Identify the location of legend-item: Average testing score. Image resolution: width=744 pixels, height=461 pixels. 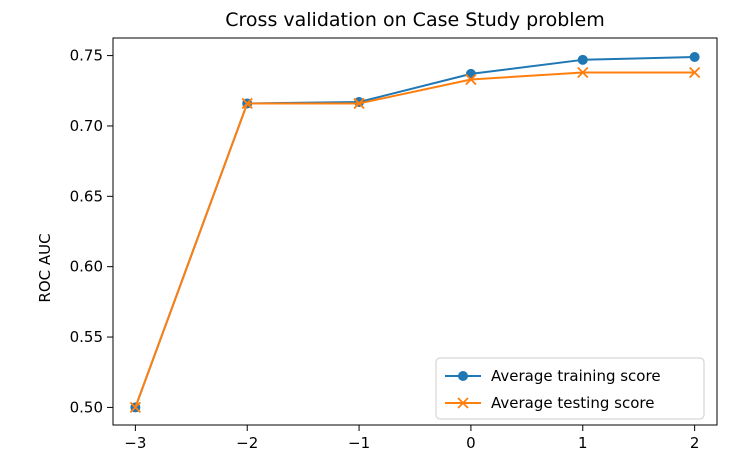
(549, 403).